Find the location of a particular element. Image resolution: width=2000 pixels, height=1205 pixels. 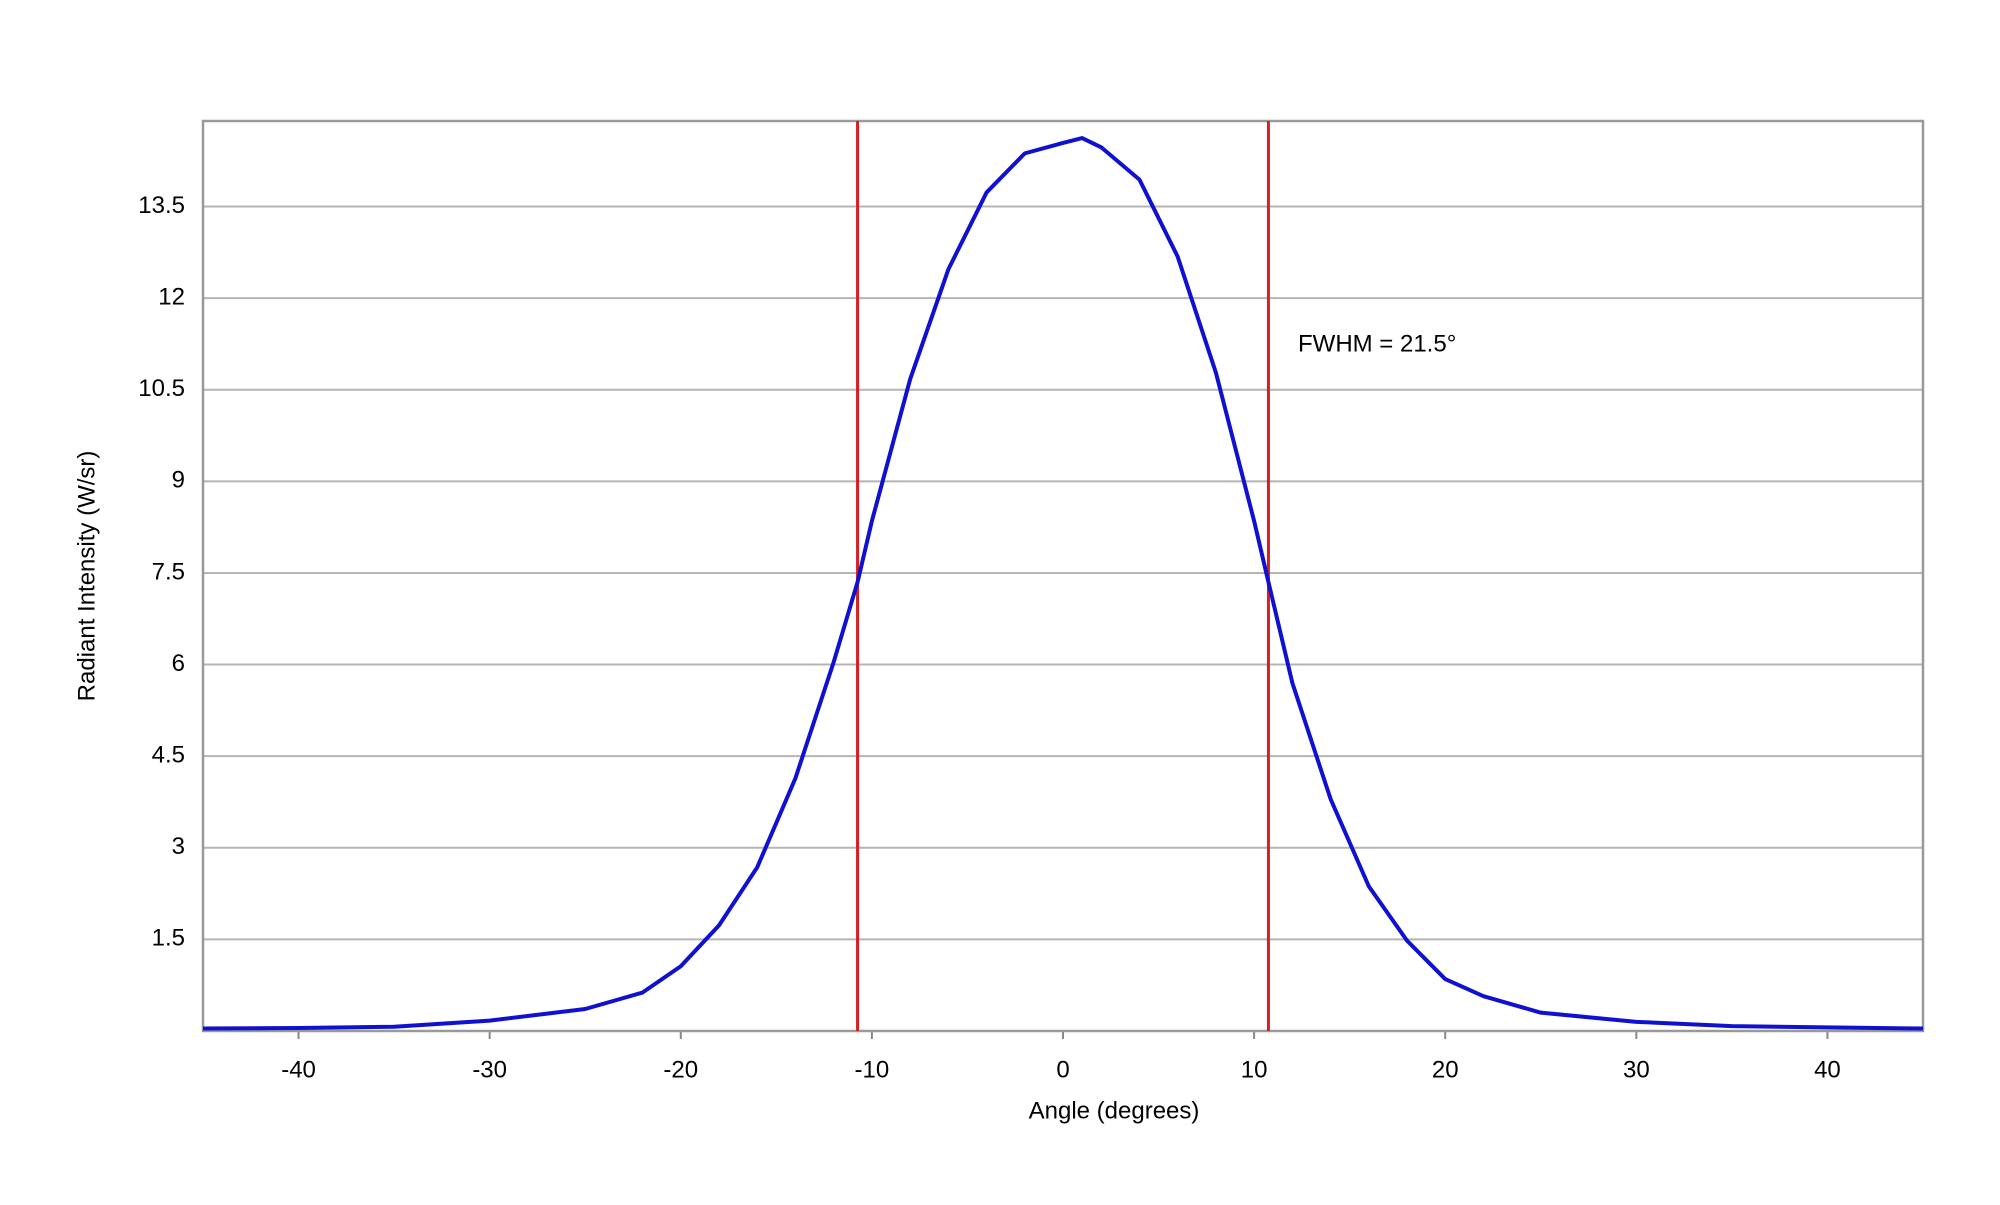

x-tick-label: -20 is located at coordinates (680, 1069).